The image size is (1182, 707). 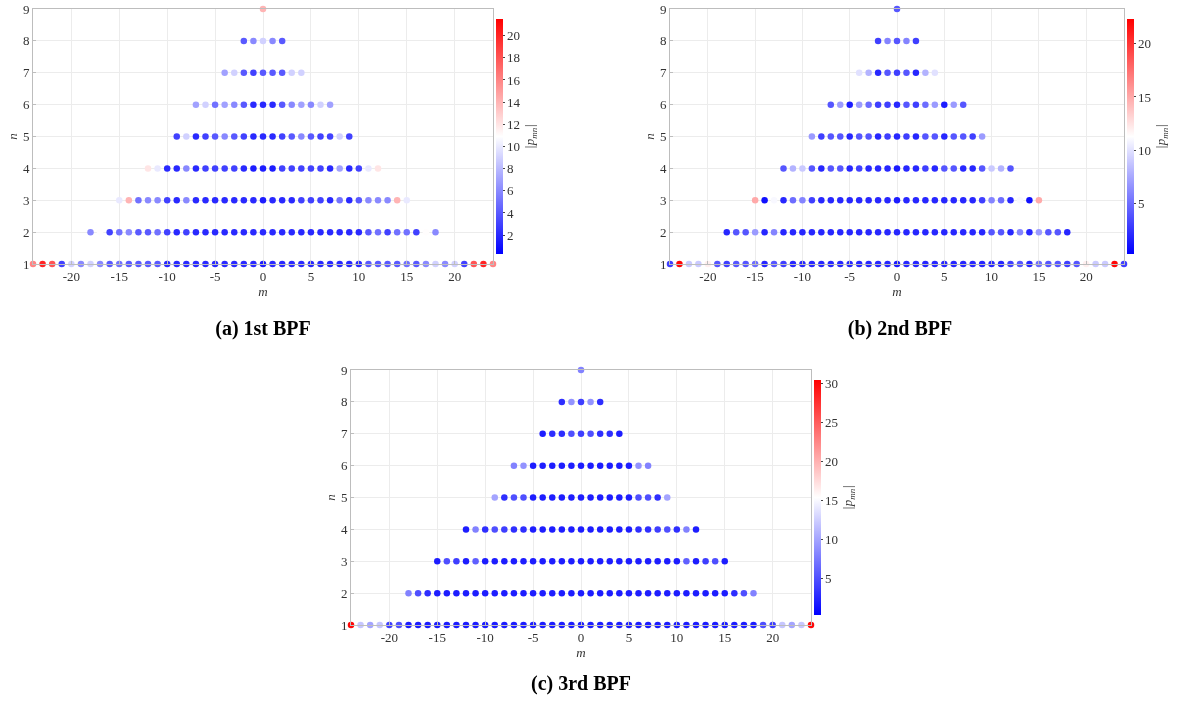 I want to click on color-bar-label: 16, so click(x=514, y=80).